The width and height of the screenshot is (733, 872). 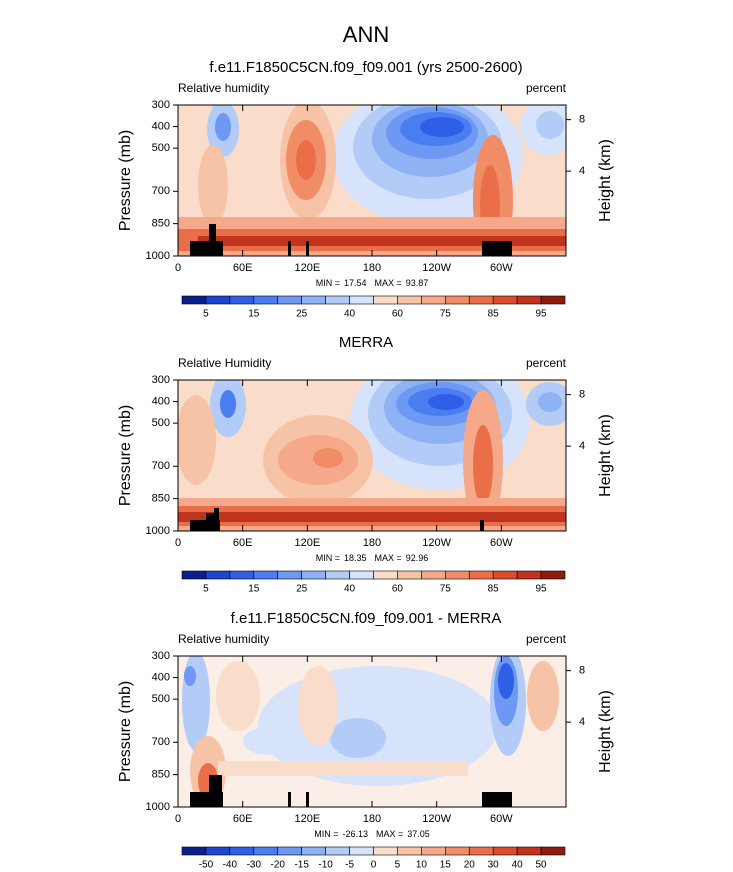 I want to click on x-tick-label: 60E, so click(x=243, y=543).